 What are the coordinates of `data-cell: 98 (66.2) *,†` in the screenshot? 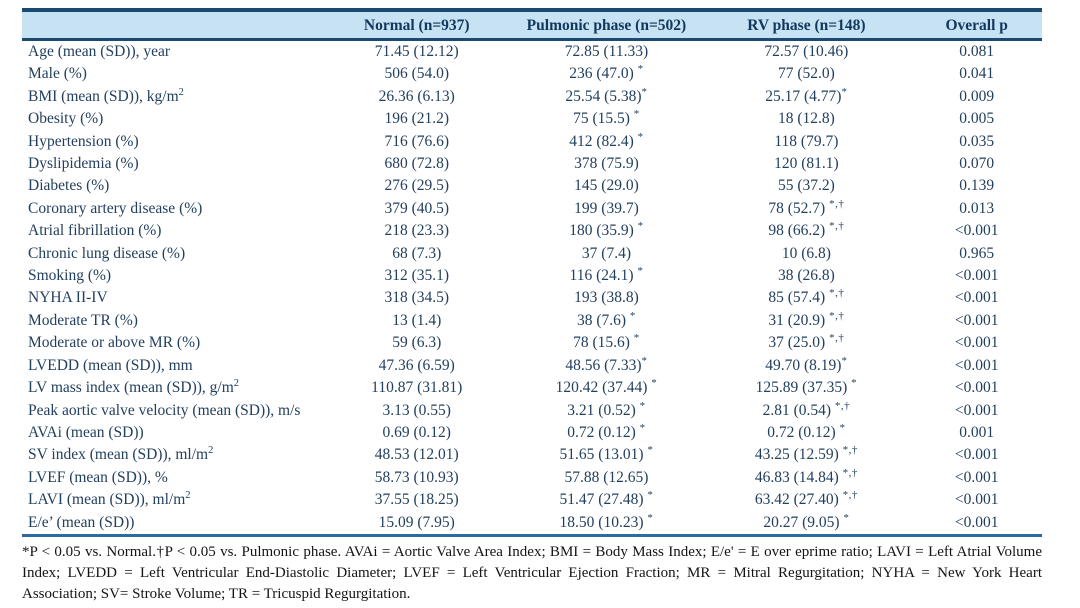 It's located at (806, 230).